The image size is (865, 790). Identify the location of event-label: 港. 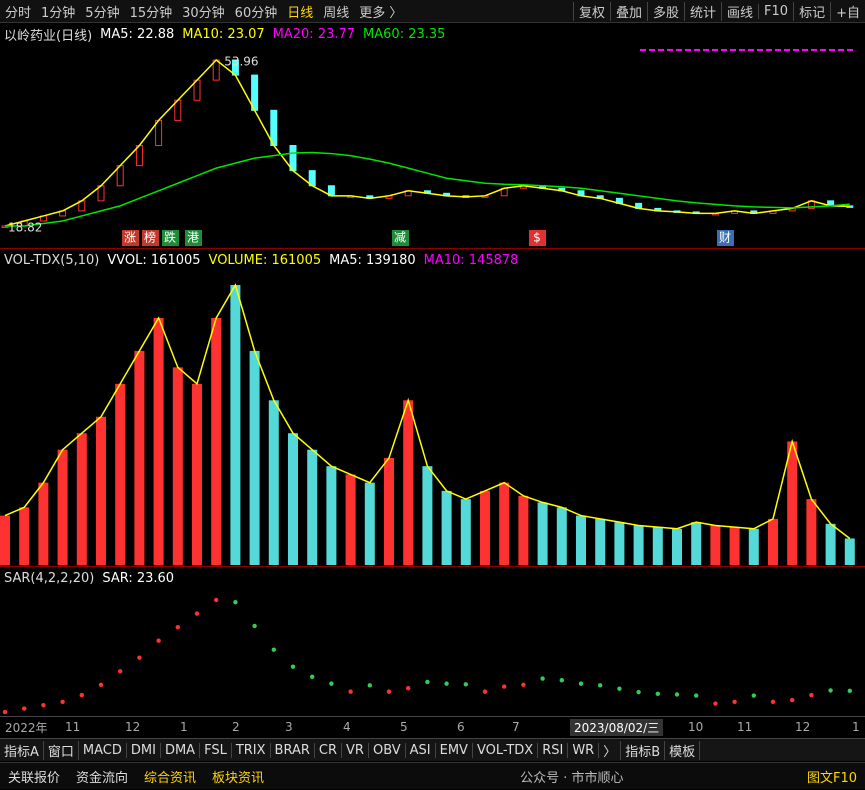
(193, 238).